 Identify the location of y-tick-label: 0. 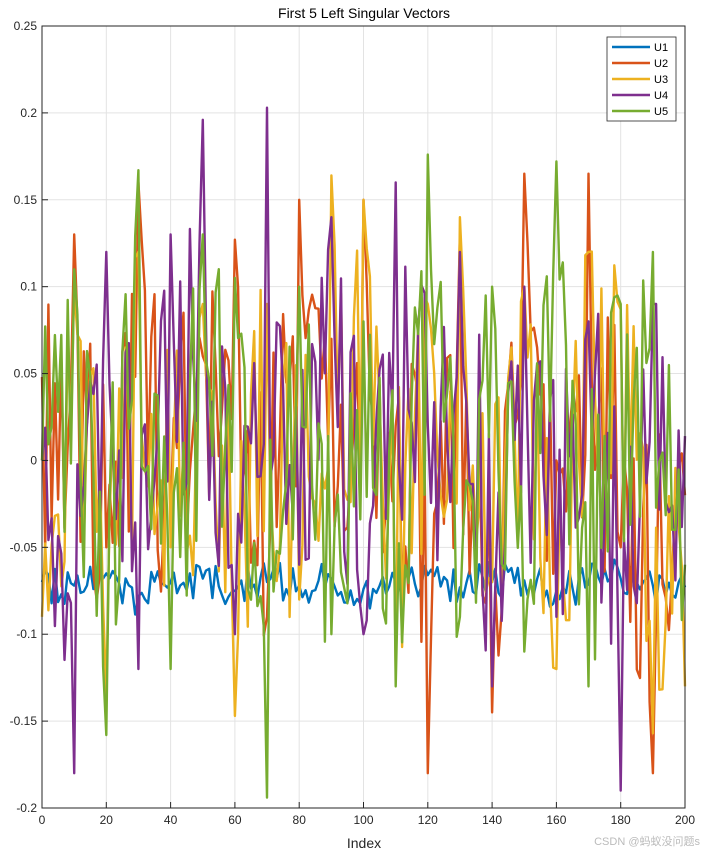
(33, 460).